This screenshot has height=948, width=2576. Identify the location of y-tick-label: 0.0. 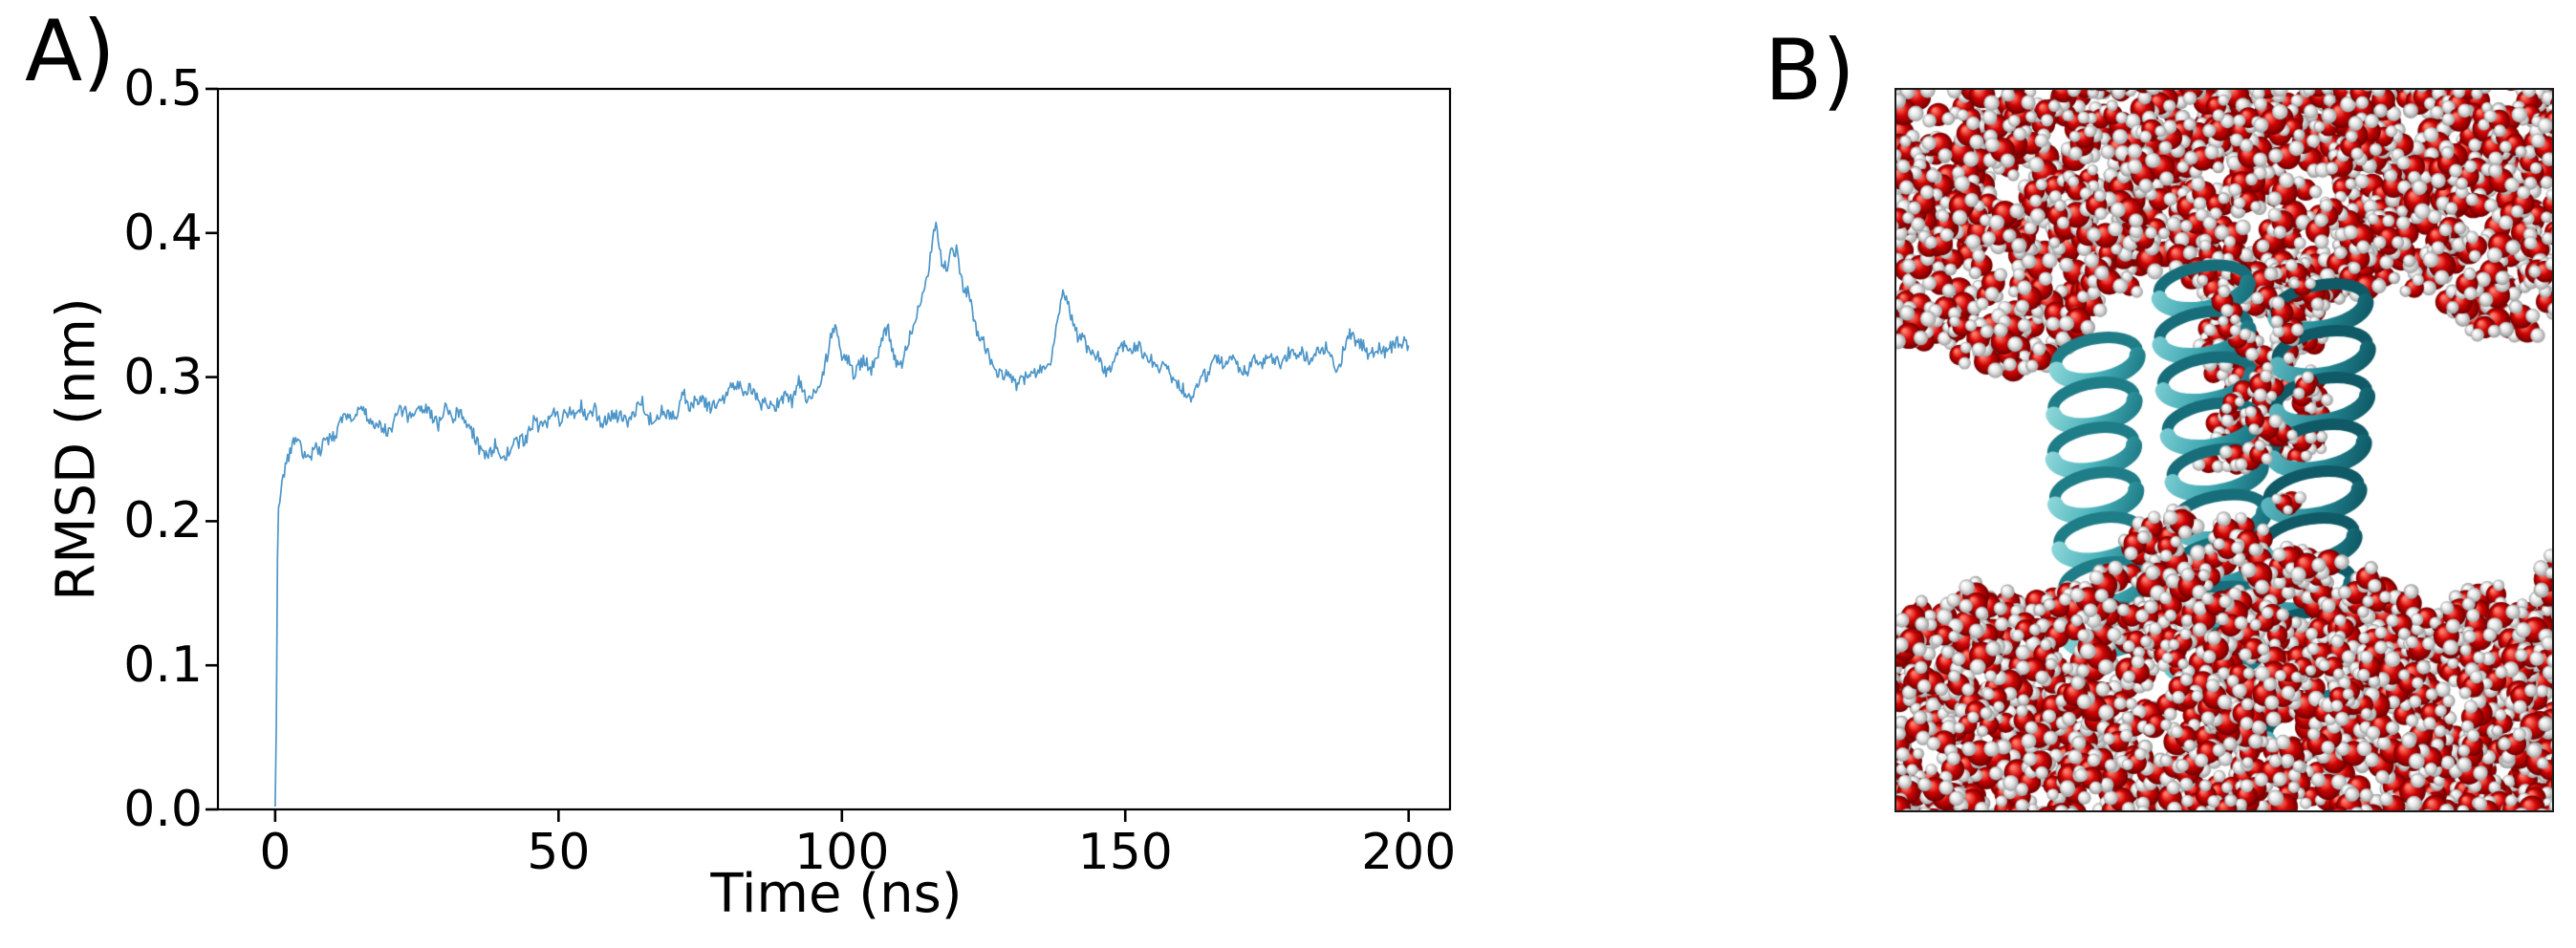
(163, 810).